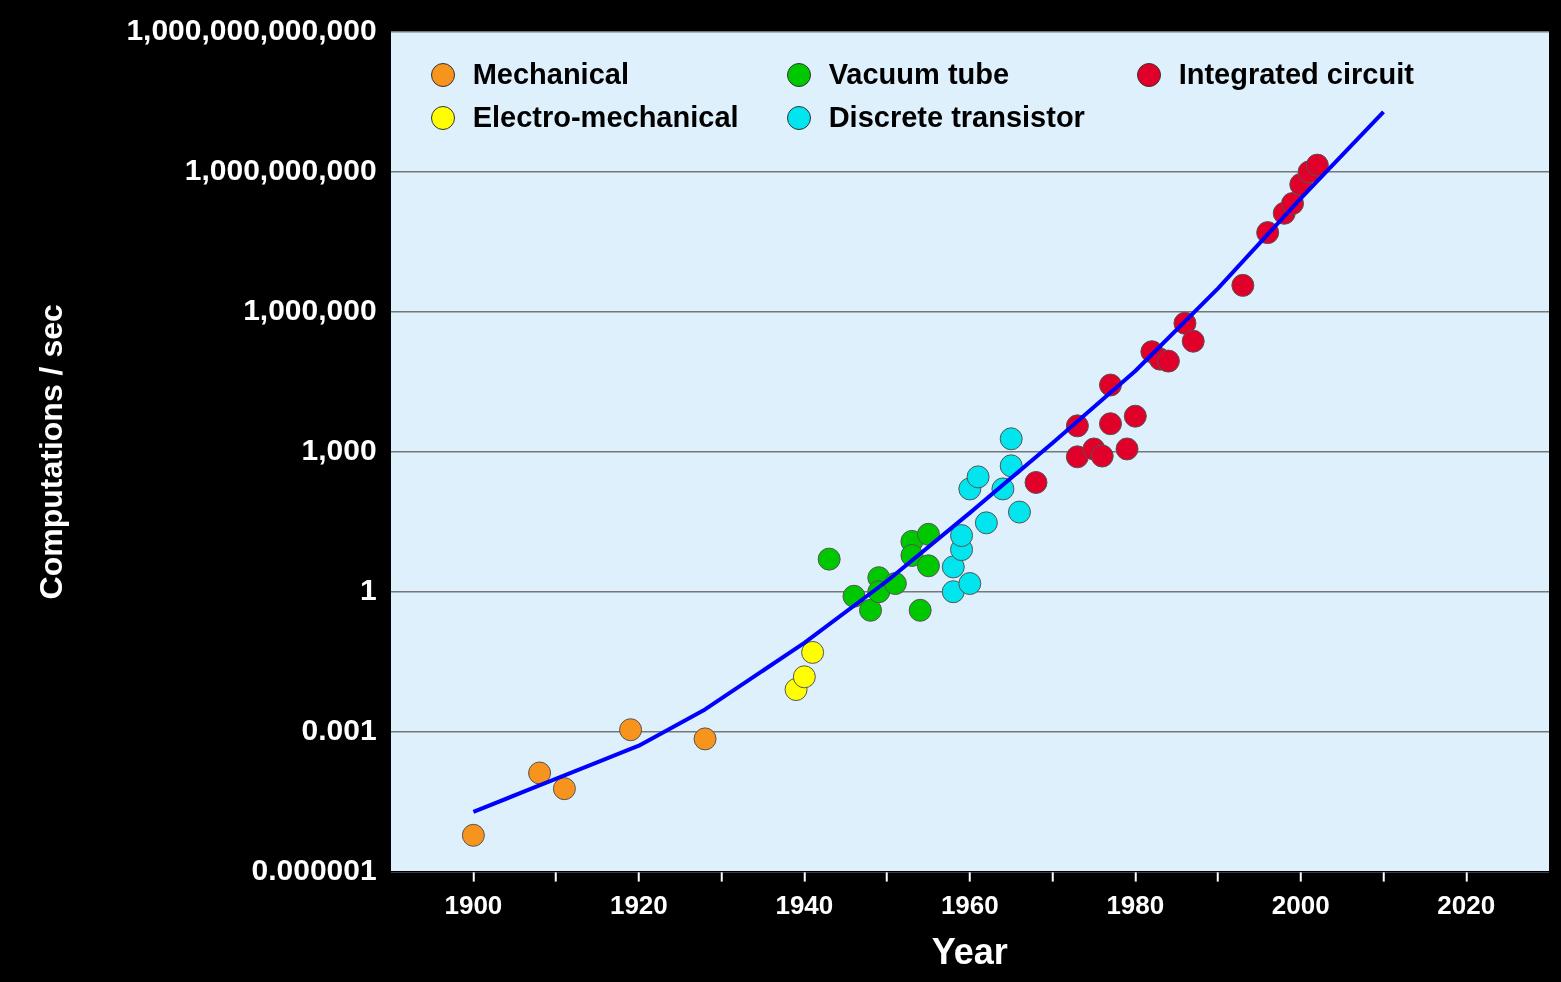 Image resolution: width=1561 pixels, height=982 pixels. What do you see at coordinates (605, 117) in the screenshot?
I see `legend-label: Electro-mechanical` at bounding box center [605, 117].